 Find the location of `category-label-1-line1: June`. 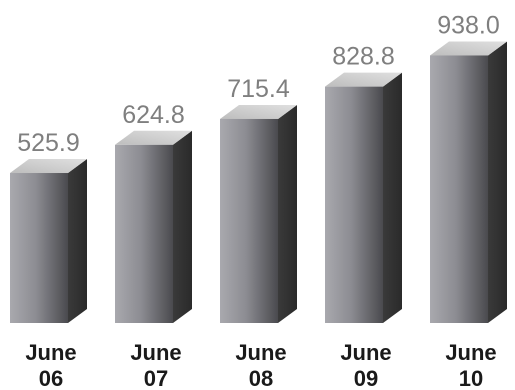

category-label-1-line1: June is located at coordinates (155, 352).